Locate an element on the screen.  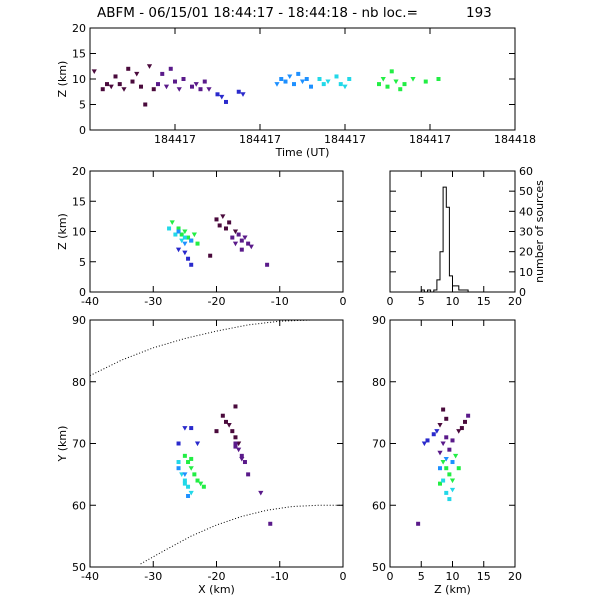
y-axis: 0 10 20 30 40 50 60 is located at coordinates (461, 232).